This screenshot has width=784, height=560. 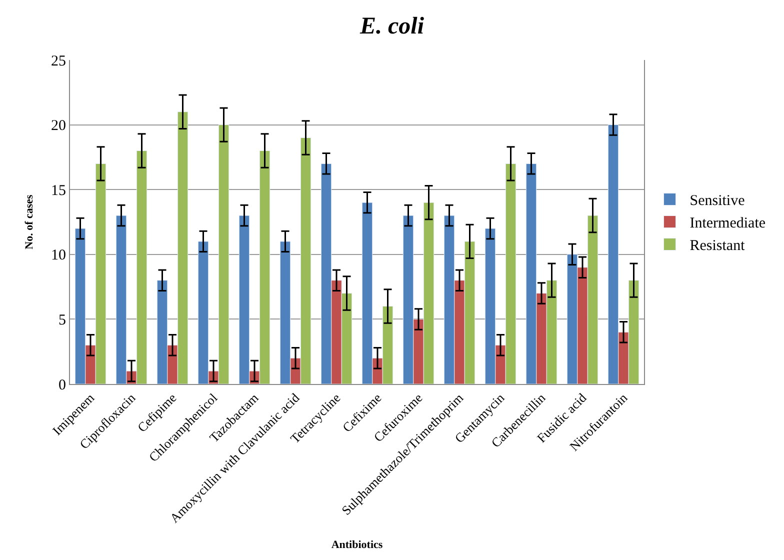 I want to click on legend-label: Resistant, so click(x=718, y=246).